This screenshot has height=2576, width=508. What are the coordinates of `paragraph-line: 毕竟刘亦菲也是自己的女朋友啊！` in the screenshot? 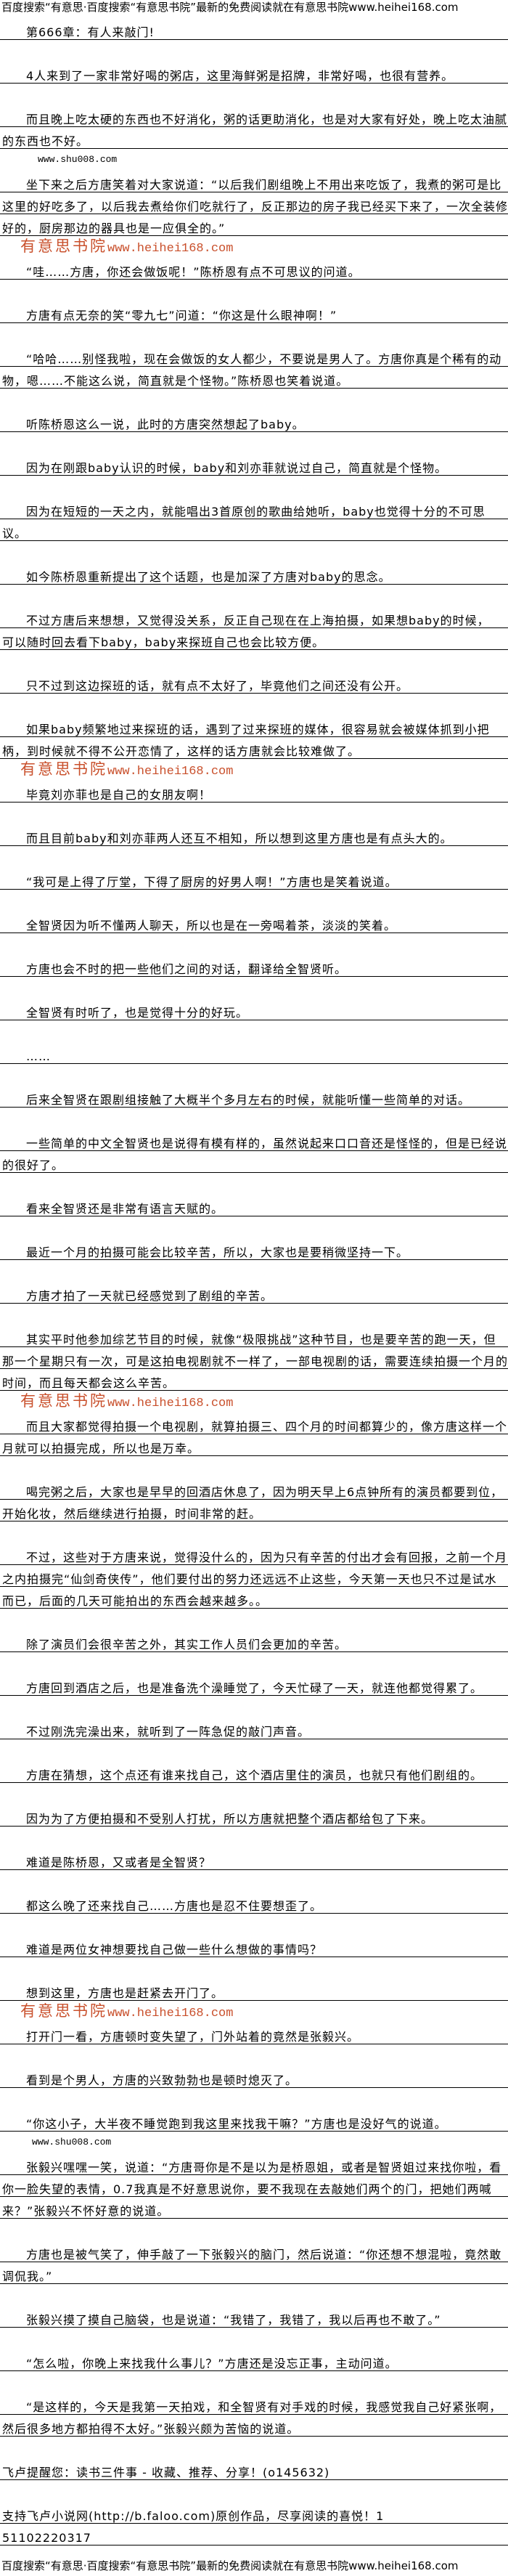 It's located at (254, 792).